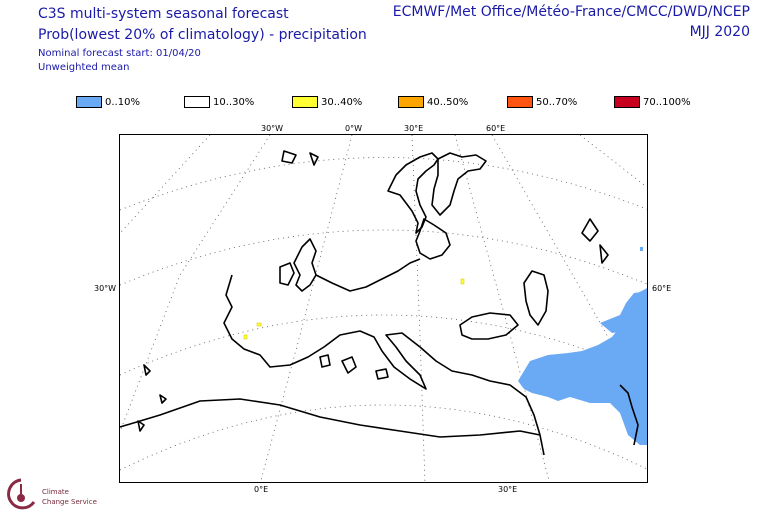 Image resolution: width=760 pixels, height=521 pixels. Describe the element at coordinates (641, 249) in the screenshot. I see `blue-area-speck` at that location.